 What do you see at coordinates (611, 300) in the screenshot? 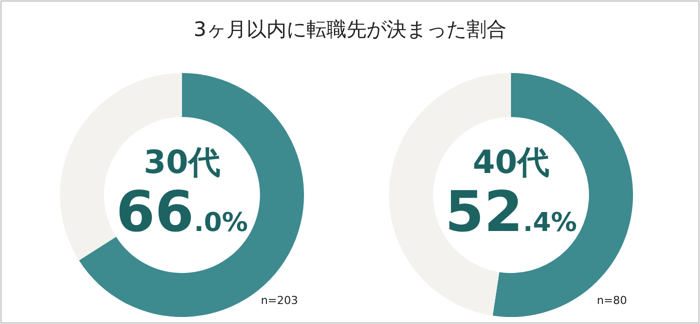
I see `text: n=80` at bounding box center [611, 300].